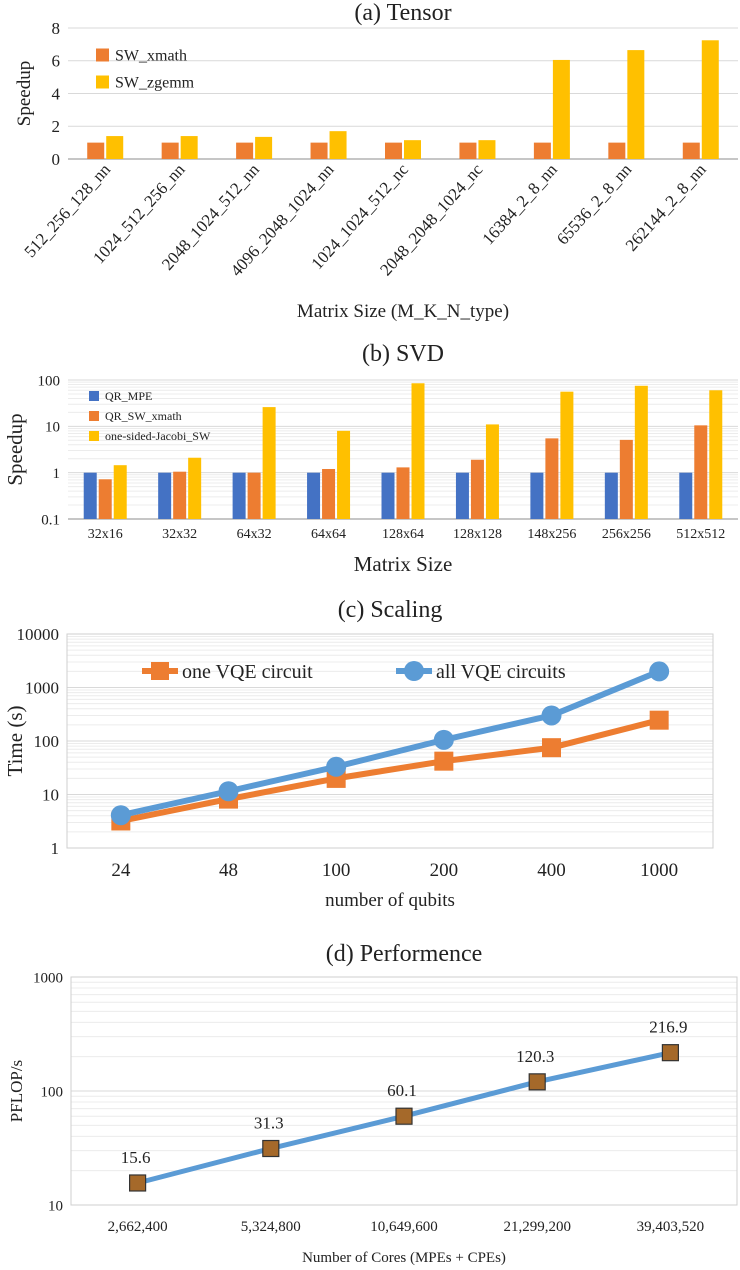 Image resolution: width=740 pixels, height=1270 pixels. Describe the element at coordinates (121, 870) in the screenshot. I see `x-tick-label: 24` at that location.